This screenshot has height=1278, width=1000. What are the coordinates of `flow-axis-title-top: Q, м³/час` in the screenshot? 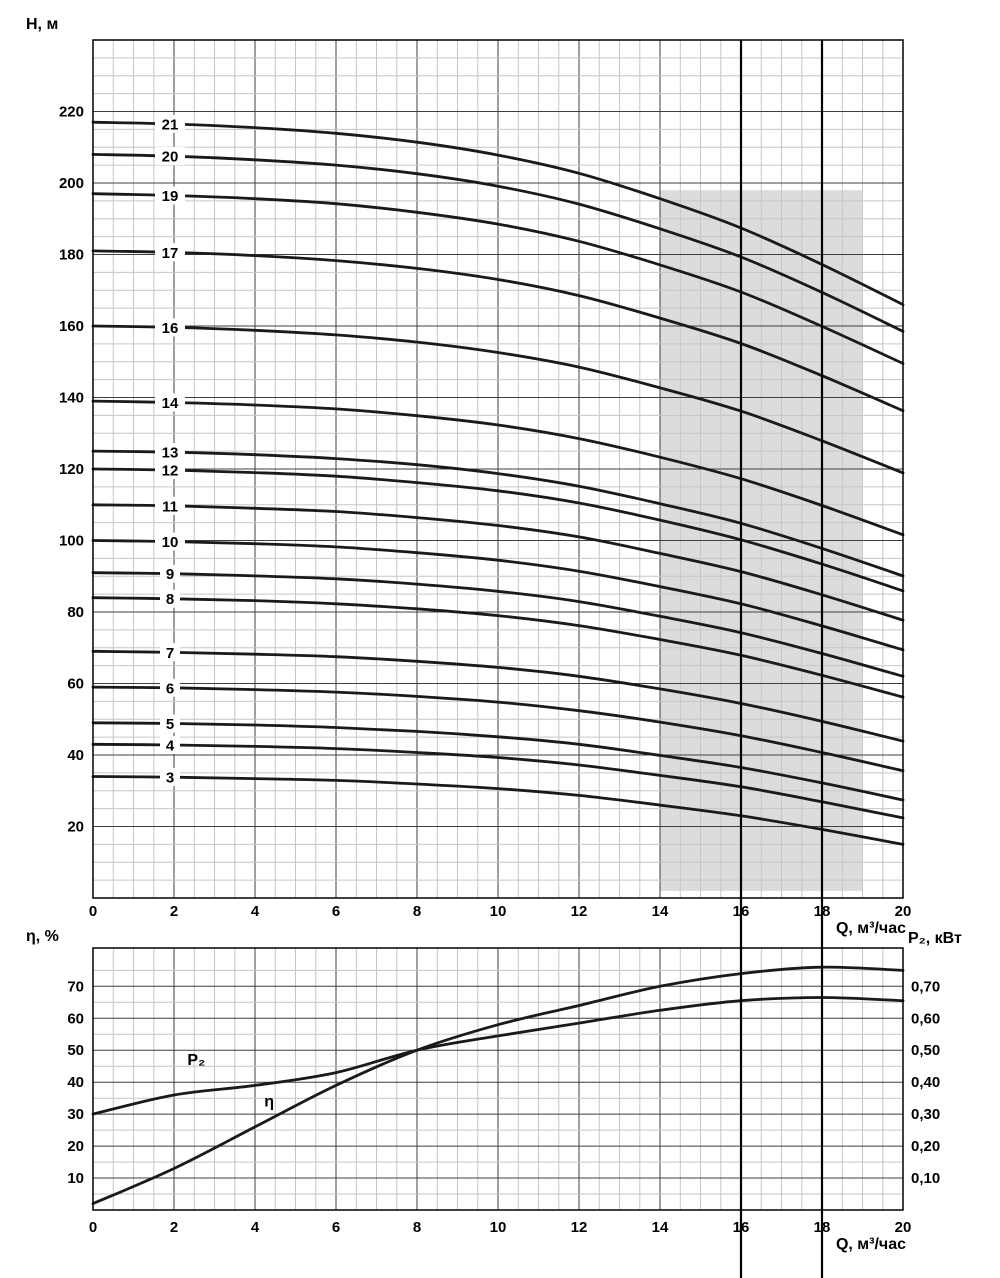 It's located at (870, 928).